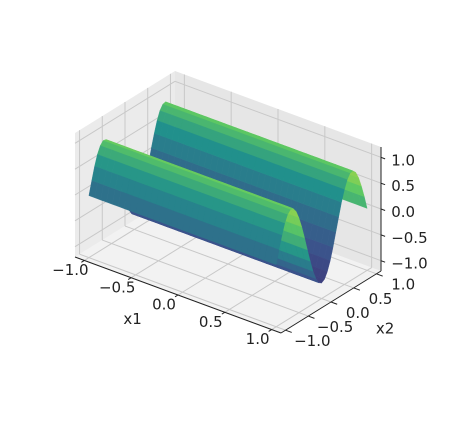  Describe the element at coordinates (258, 339) in the screenshot. I see `x-tick-label: 1.0` at that location.